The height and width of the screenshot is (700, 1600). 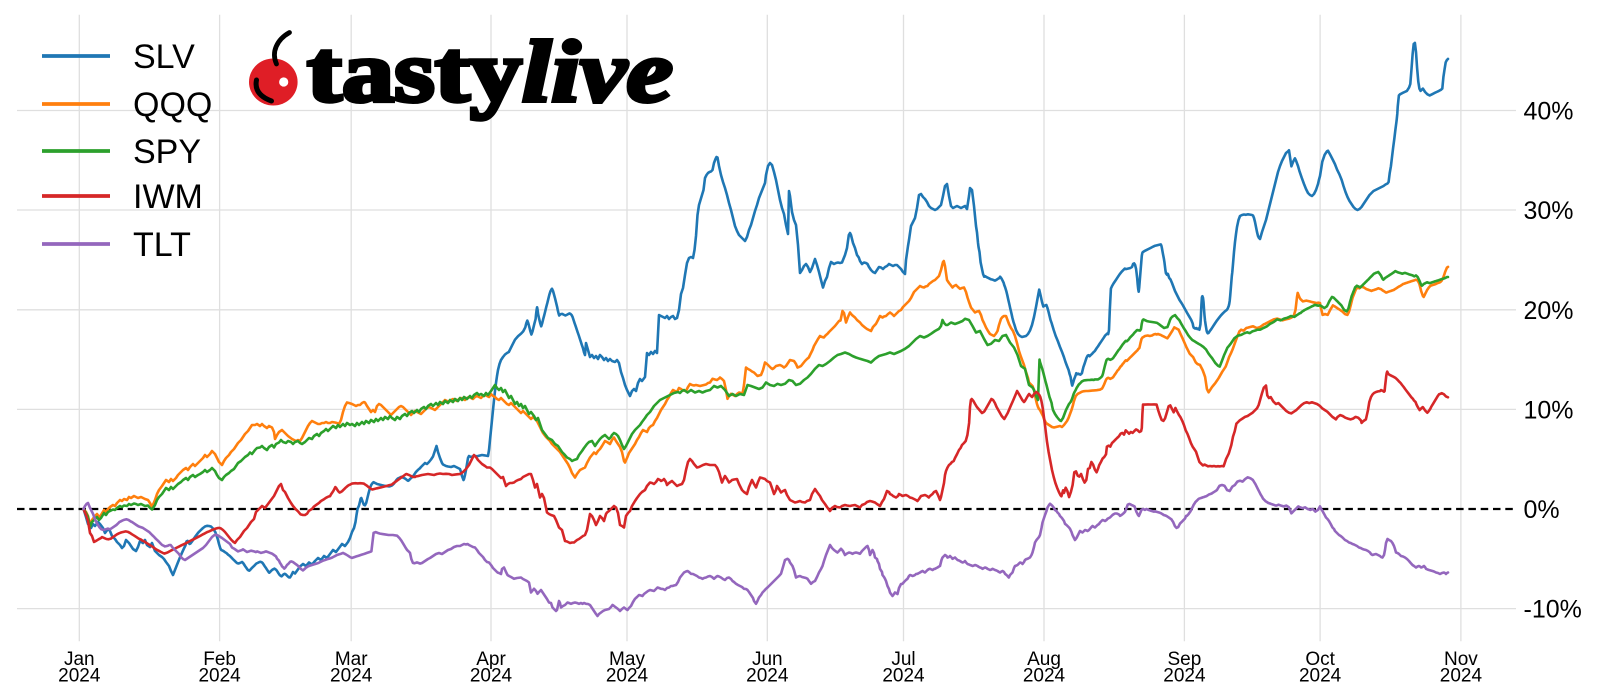 I want to click on svg-text: 40%, so click(x=1549, y=112).